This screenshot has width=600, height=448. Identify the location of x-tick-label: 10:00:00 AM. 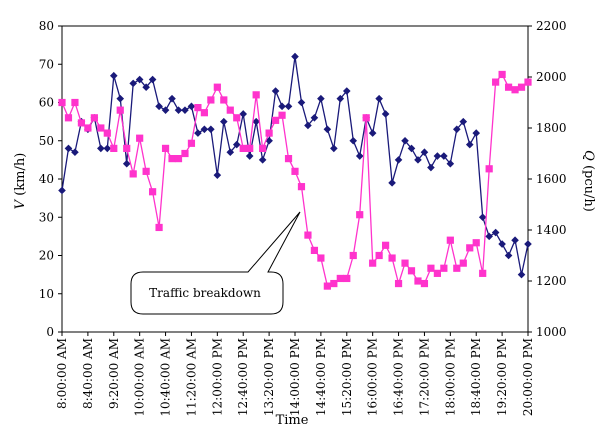
(140, 377).